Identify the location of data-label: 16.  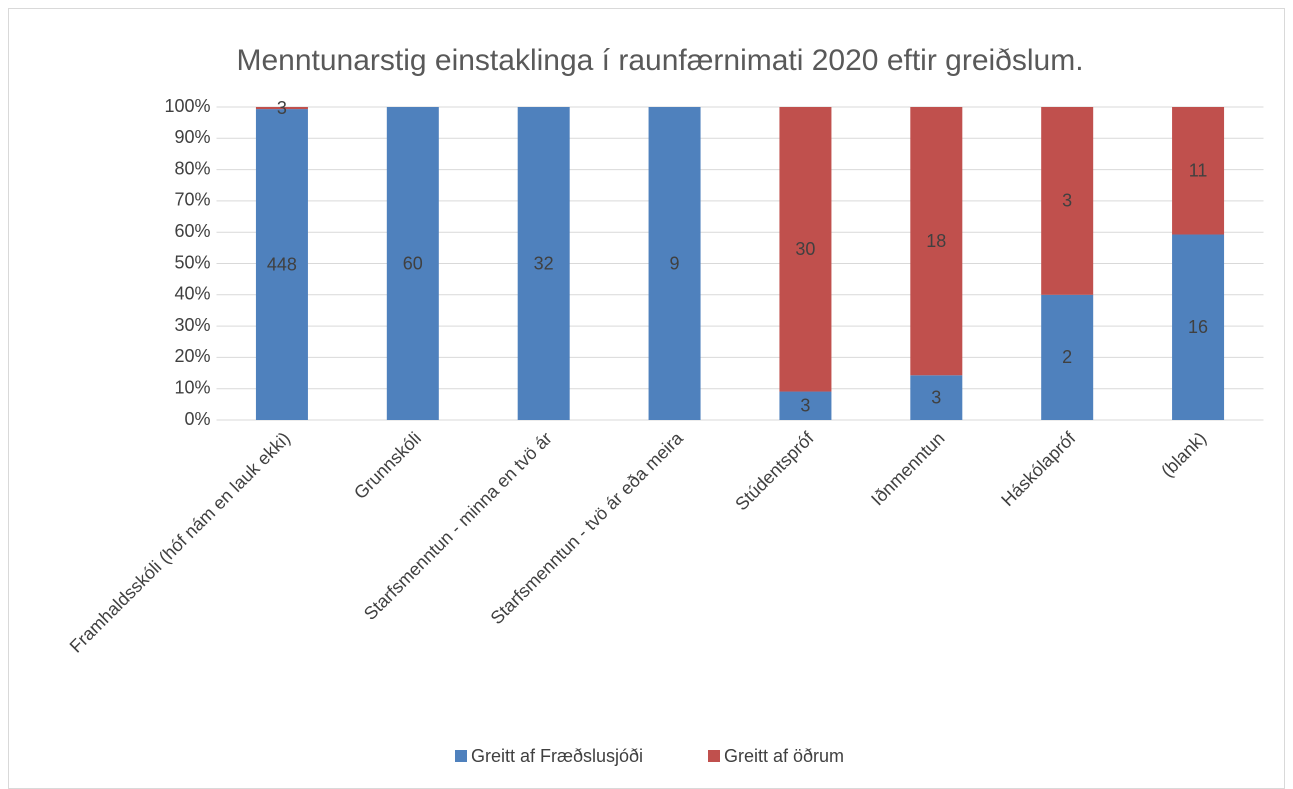
(1198, 327).